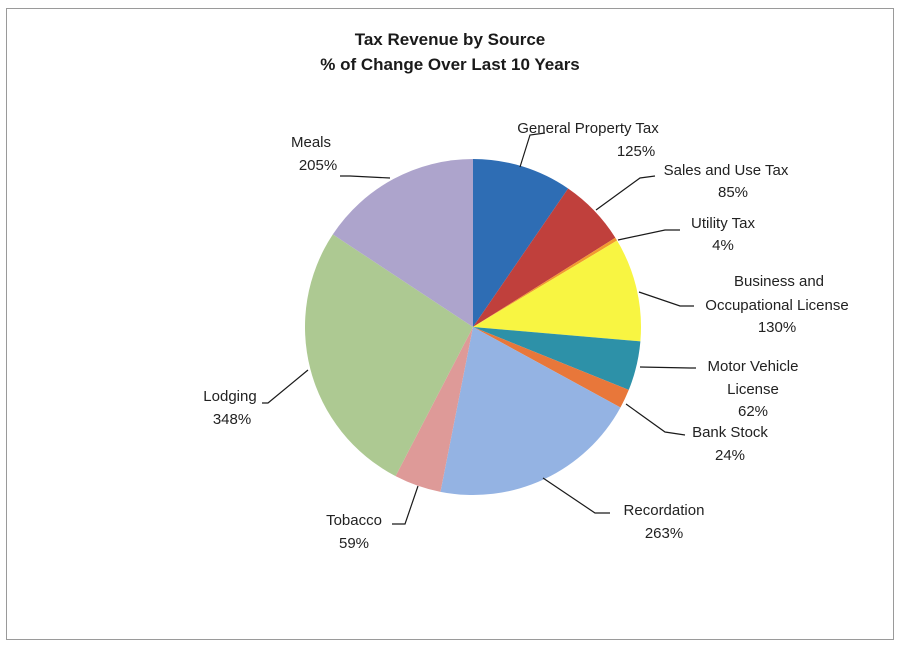 This screenshot has width=900, height=647. I want to click on pie-slice-general-property-tax, so click(521, 243).